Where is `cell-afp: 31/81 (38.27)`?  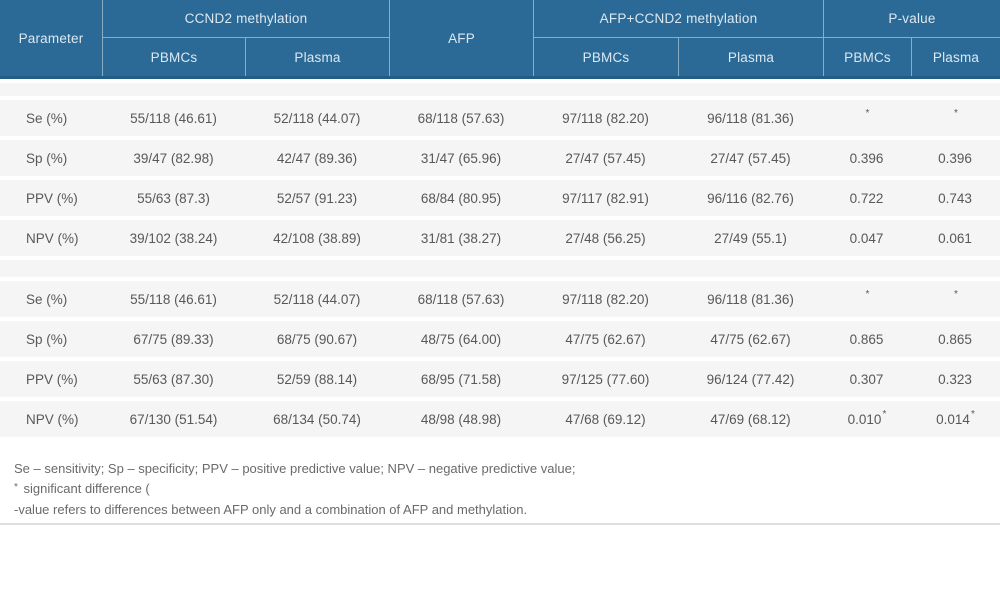
cell-afp: 31/81 (38.27) is located at coordinates (461, 238).